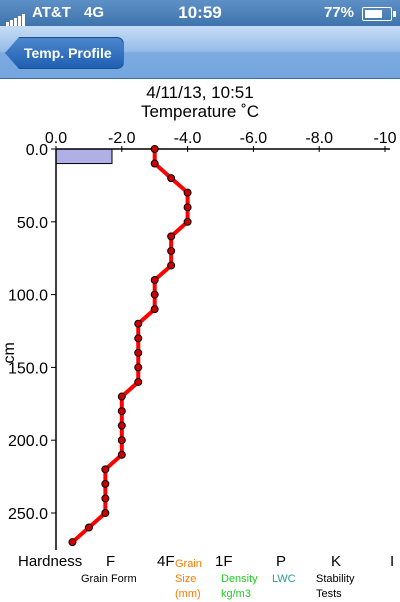 Image resolution: width=400 pixels, height=602 pixels. I want to click on x-tick-label: 0.0, so click(56, 138).